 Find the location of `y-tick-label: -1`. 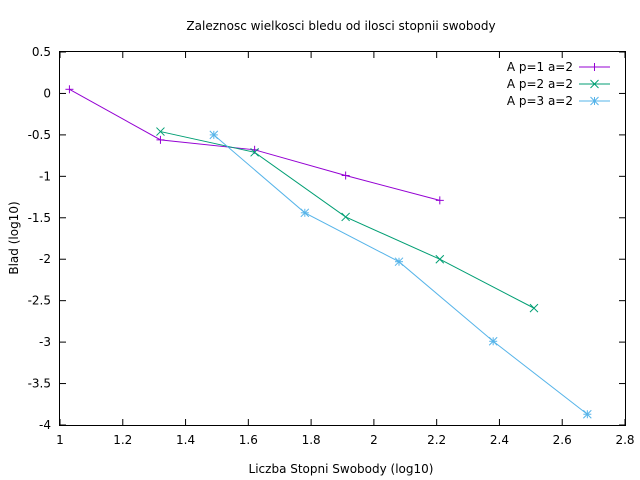

y-tick-label: -1 is located at coordinates (45, 176).